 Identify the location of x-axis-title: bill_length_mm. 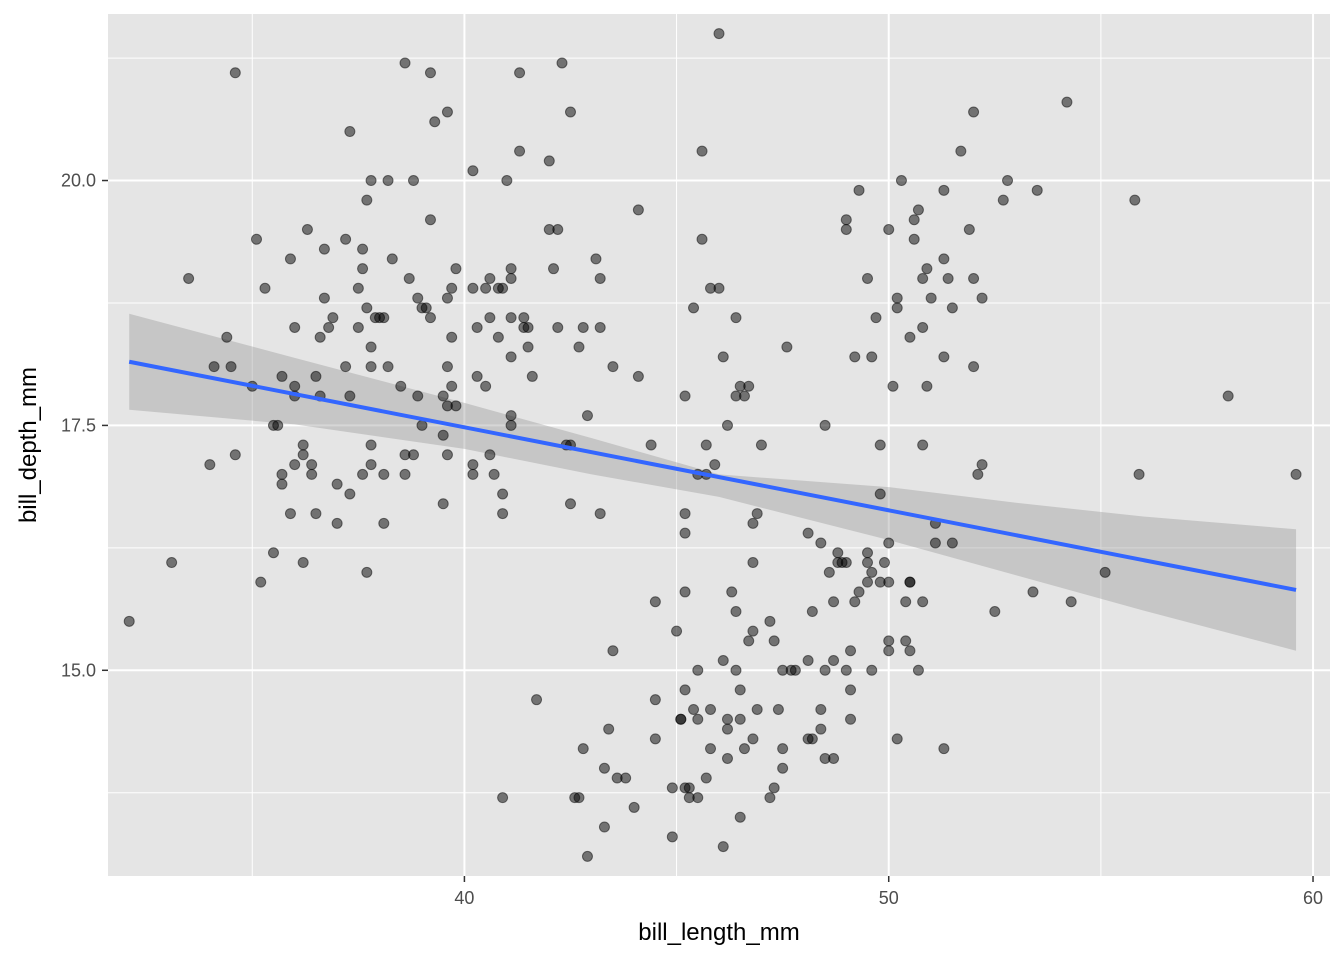
(718, 932).